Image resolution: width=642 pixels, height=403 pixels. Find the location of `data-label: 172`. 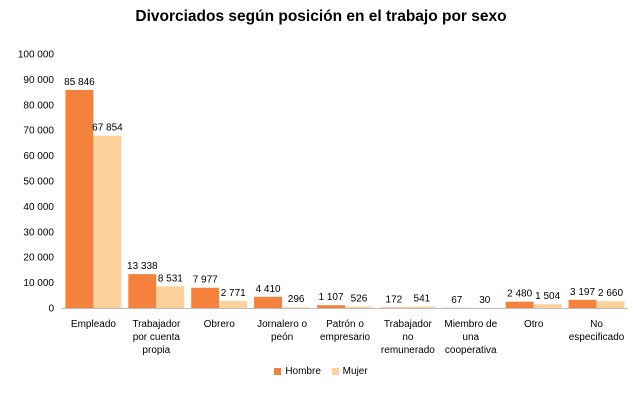

data-label: 172 is located at coordinates (394, 300).